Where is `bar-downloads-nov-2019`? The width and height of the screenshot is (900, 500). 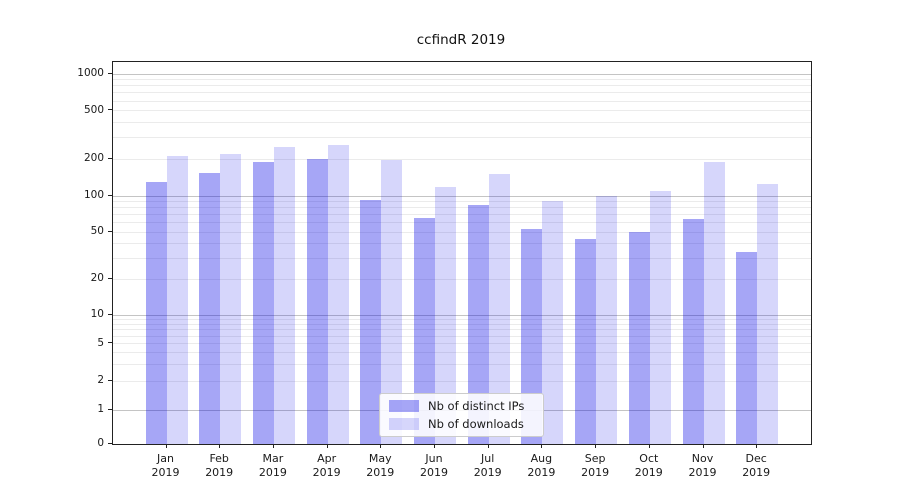
bar-downloads-nov-2019 is located at coordinates (714, 303).